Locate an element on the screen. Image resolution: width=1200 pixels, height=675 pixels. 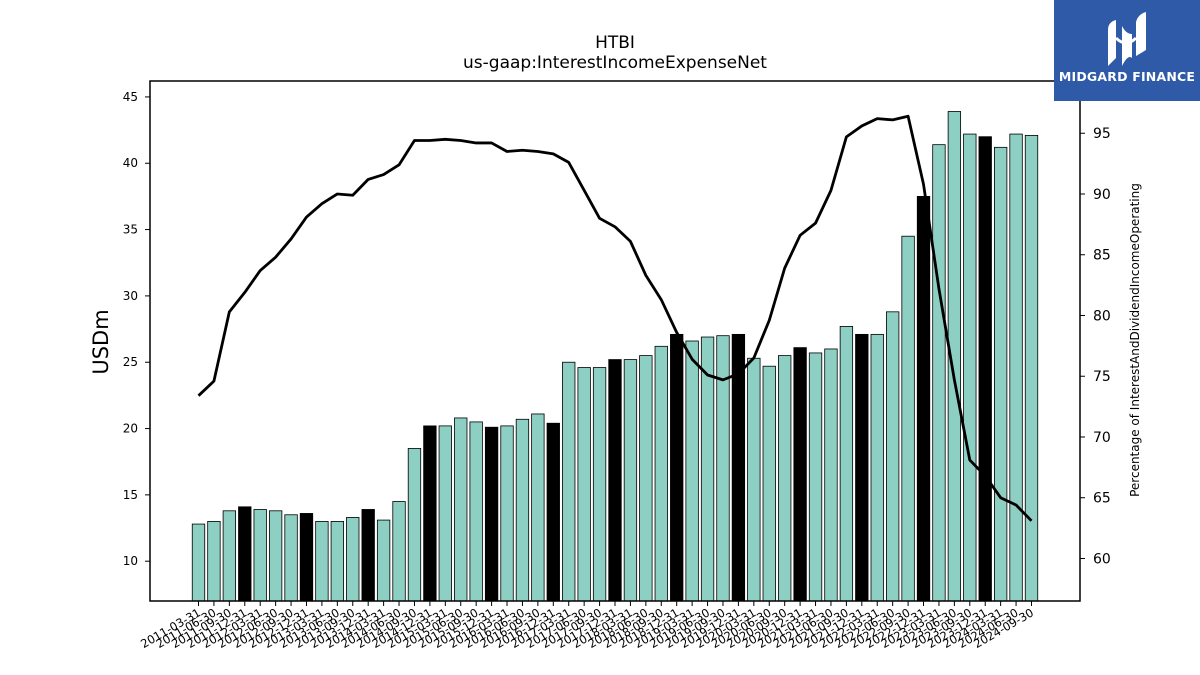
y2-tick-label: 60 is located at coordinates (1102, 559).